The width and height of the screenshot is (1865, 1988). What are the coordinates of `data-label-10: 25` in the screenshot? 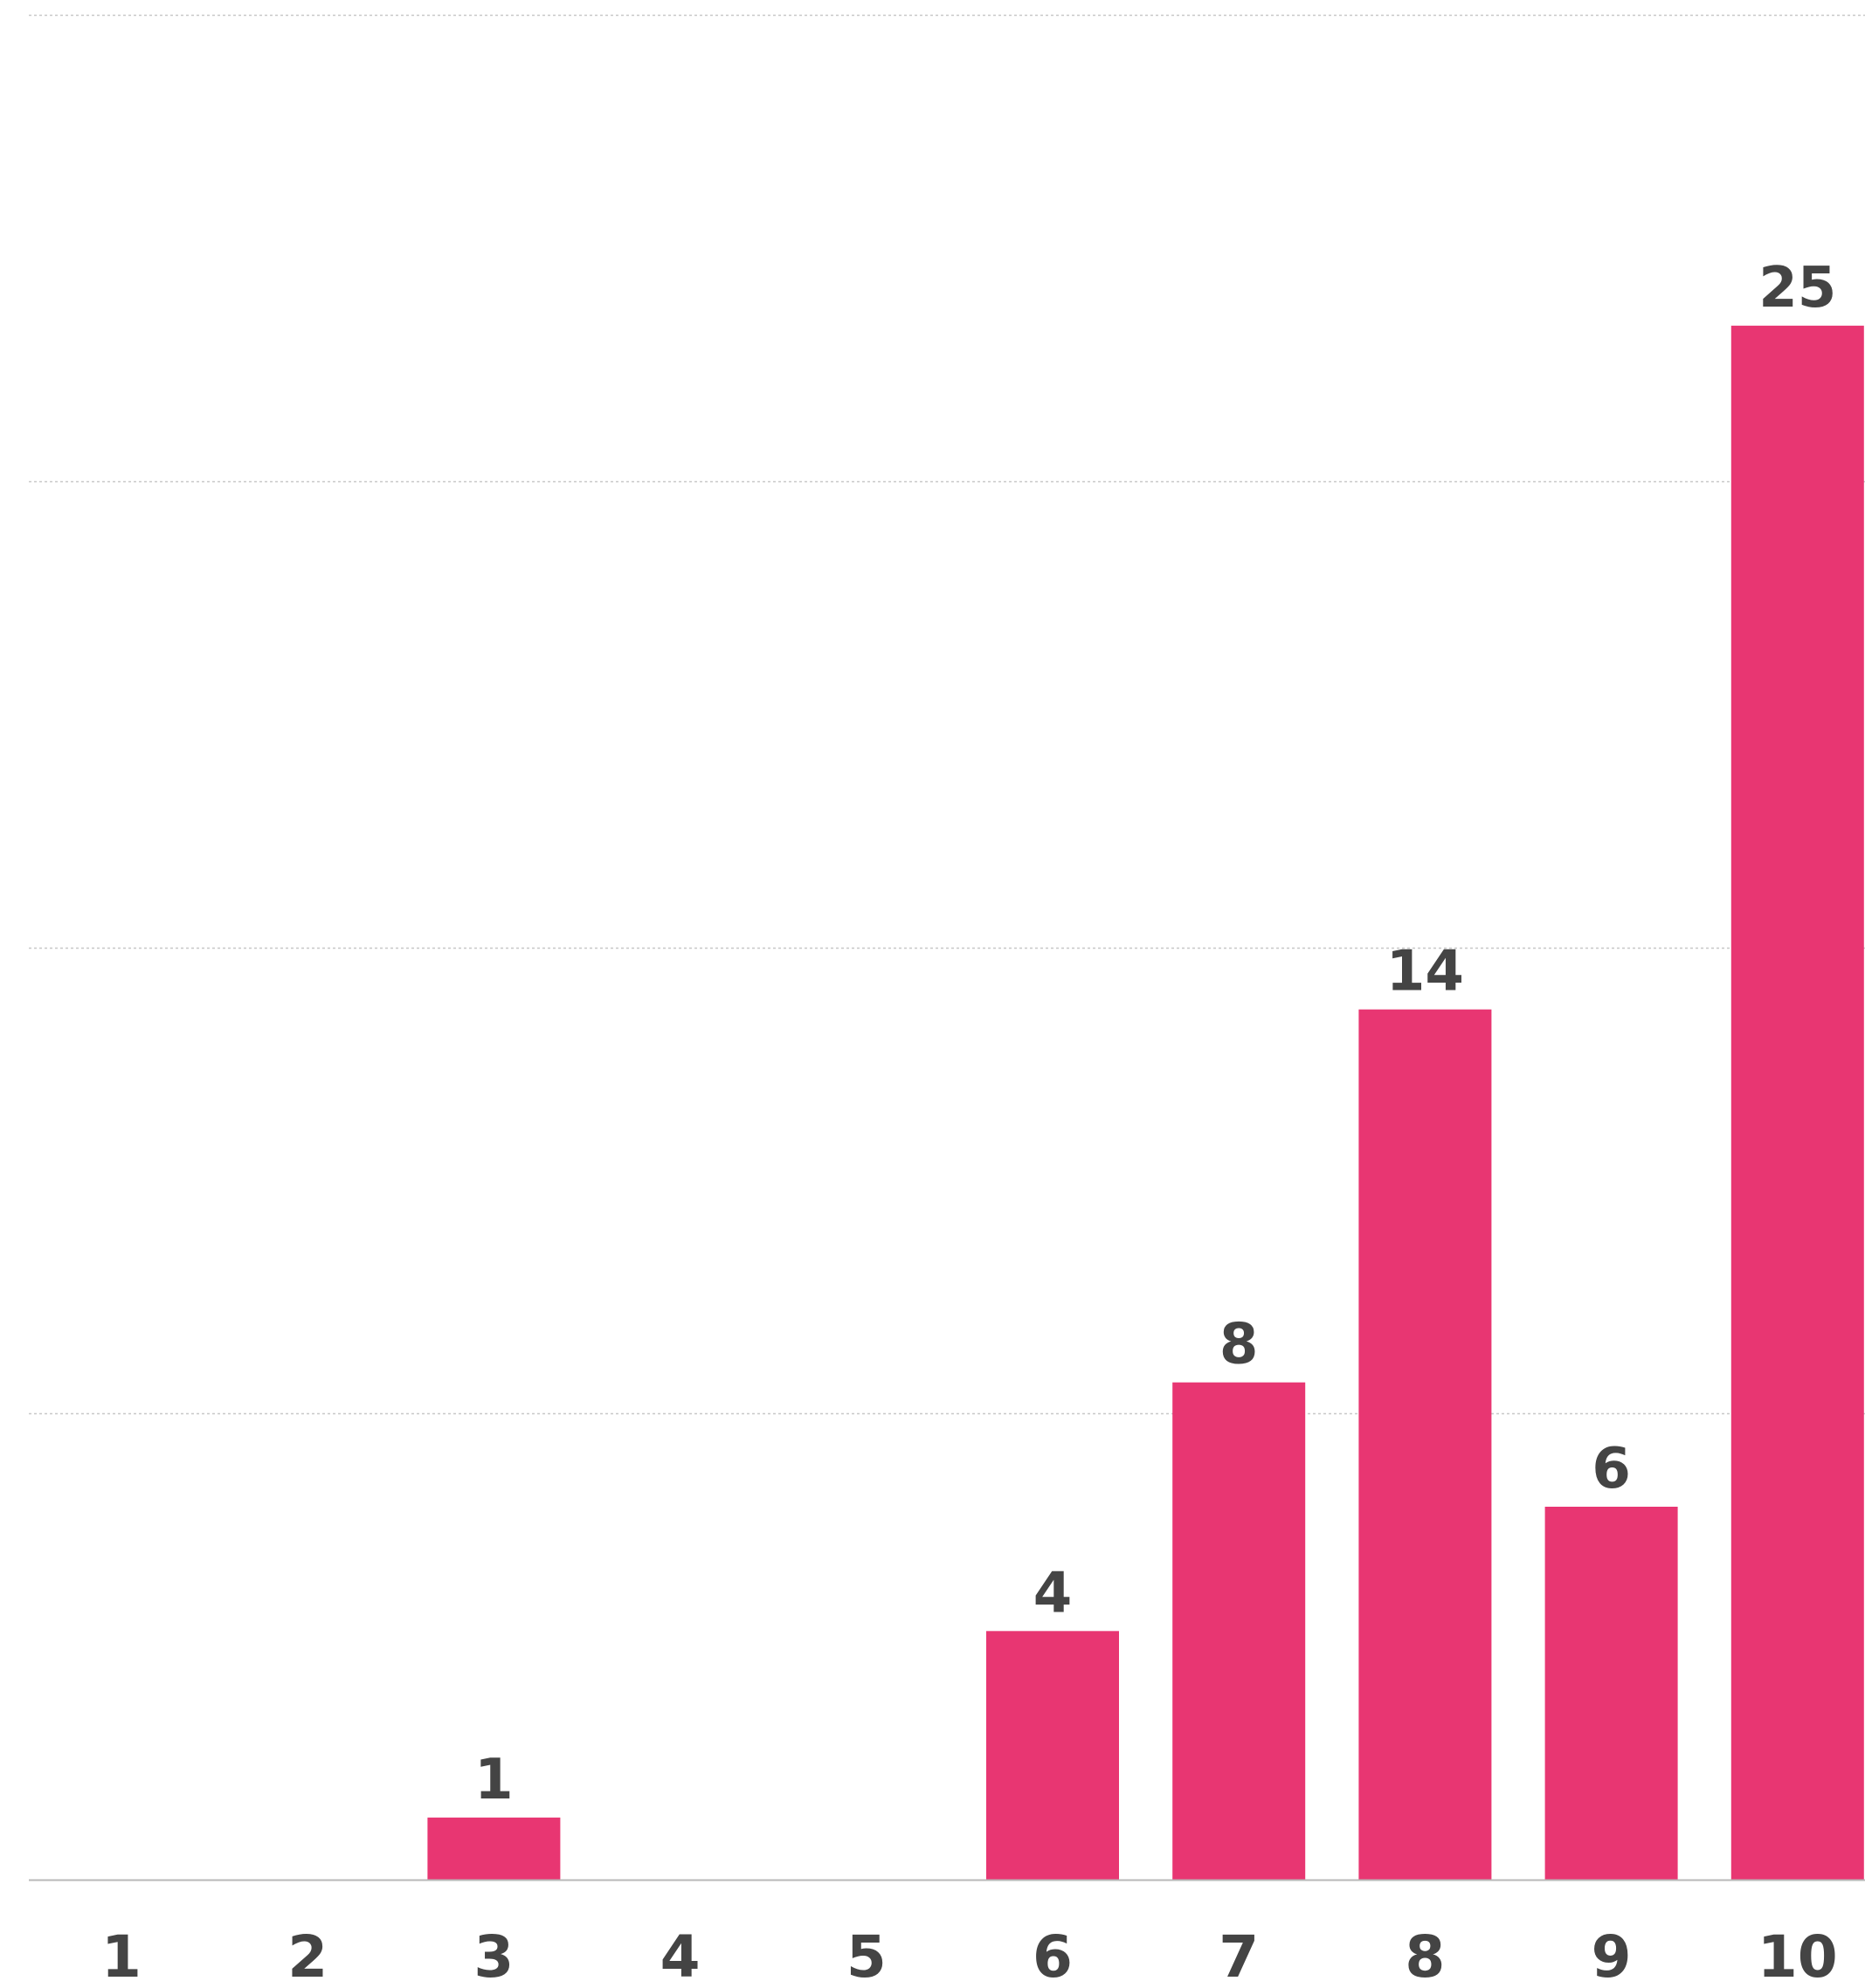 It's located at (1797, 289).